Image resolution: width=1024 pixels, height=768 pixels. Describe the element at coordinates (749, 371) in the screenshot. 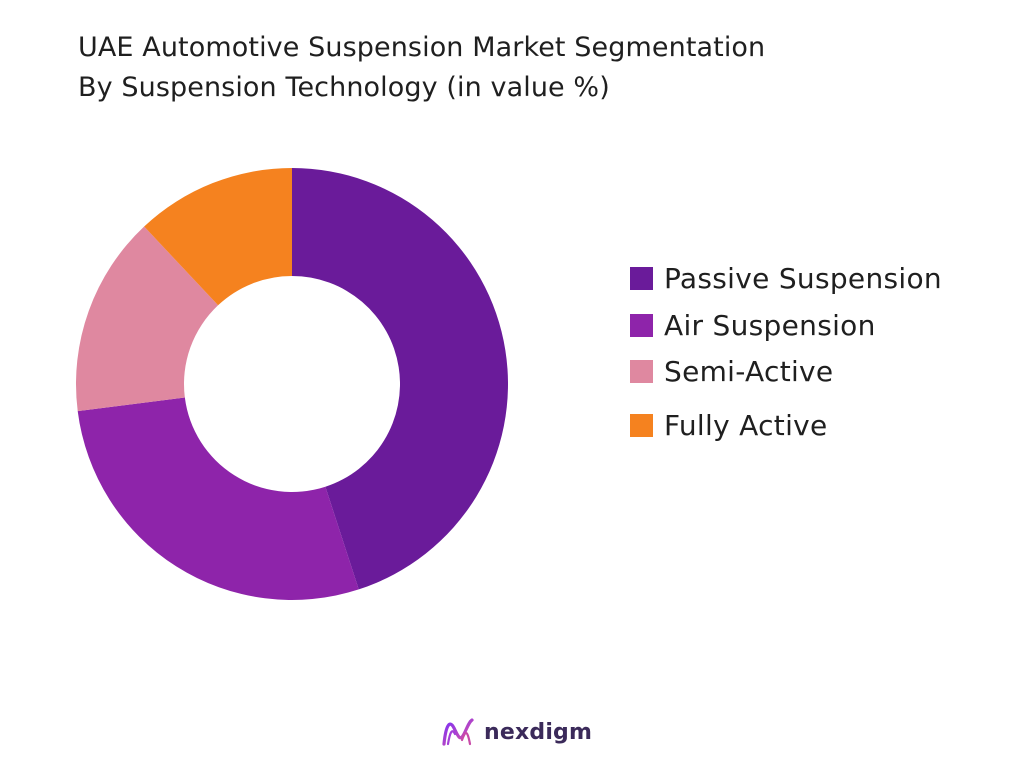

I see `legend-label-semi-active: Semi-Active` at that location.